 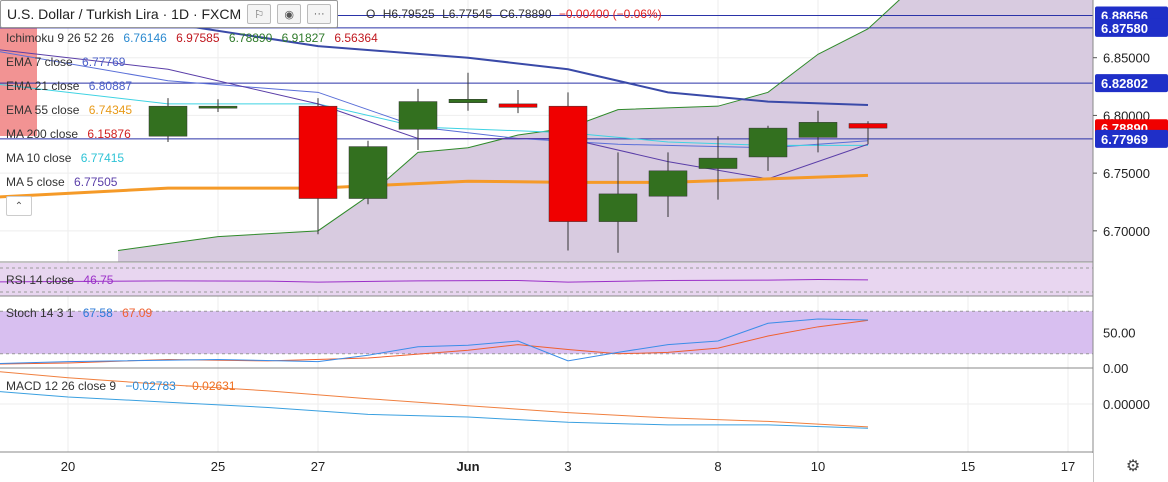 What do you see at coordinates (1124, 28) in the screenshot?
I see `price-label: 6.87580` at bounding box center [1124, 28].